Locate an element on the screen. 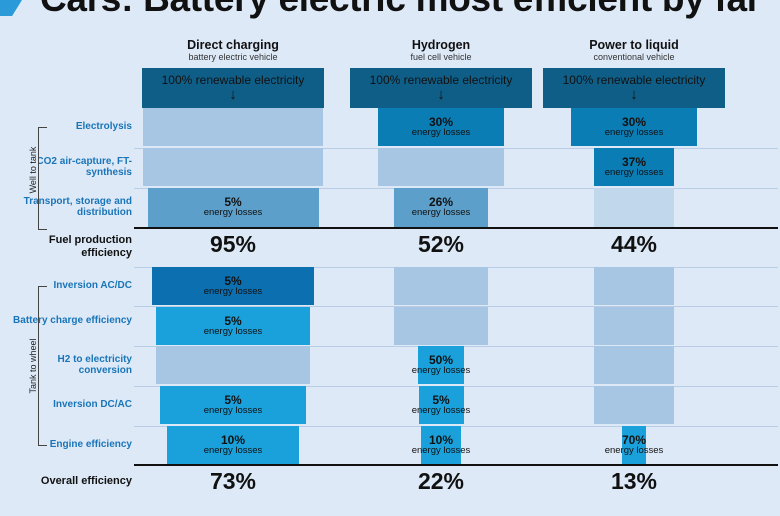  fuel-efficiency-label: Fuel production efficiency is located at coordinates (90, 246).